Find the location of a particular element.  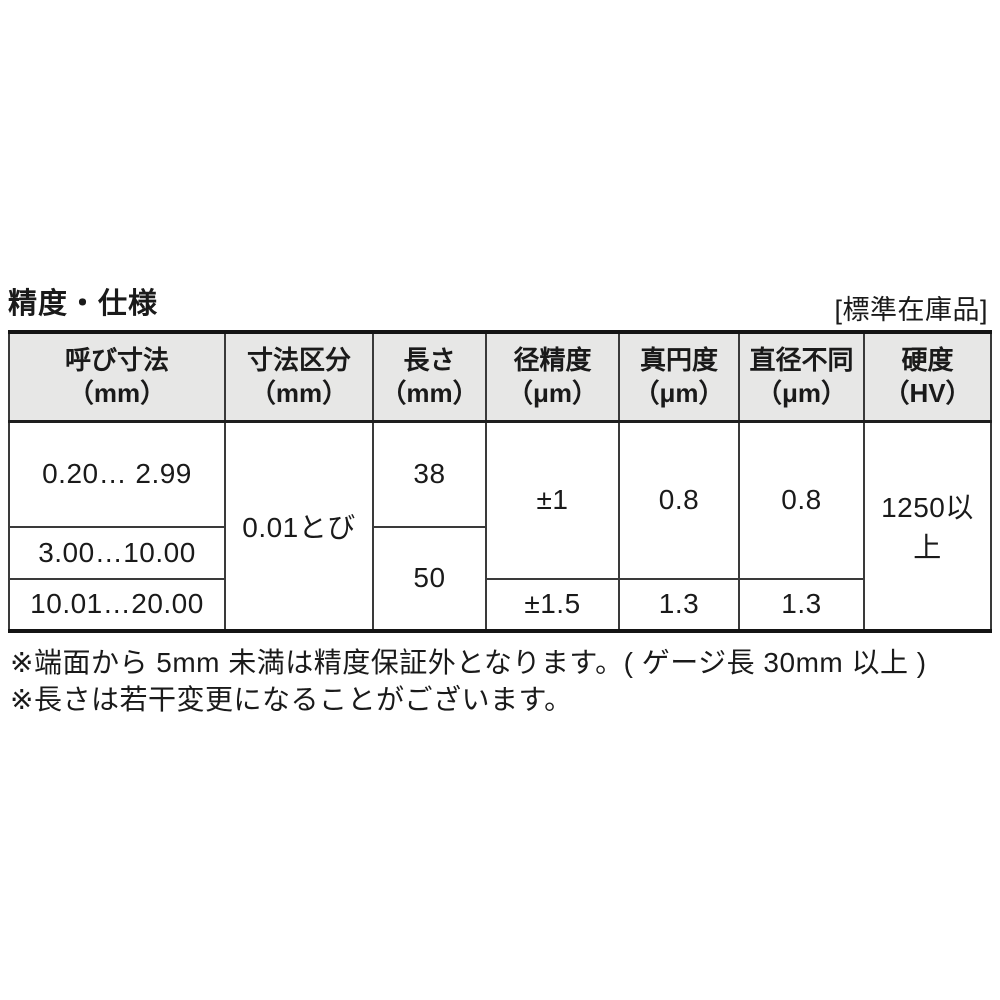

col-header-length: 長さ （mm） is located at coordinates (429, 377).